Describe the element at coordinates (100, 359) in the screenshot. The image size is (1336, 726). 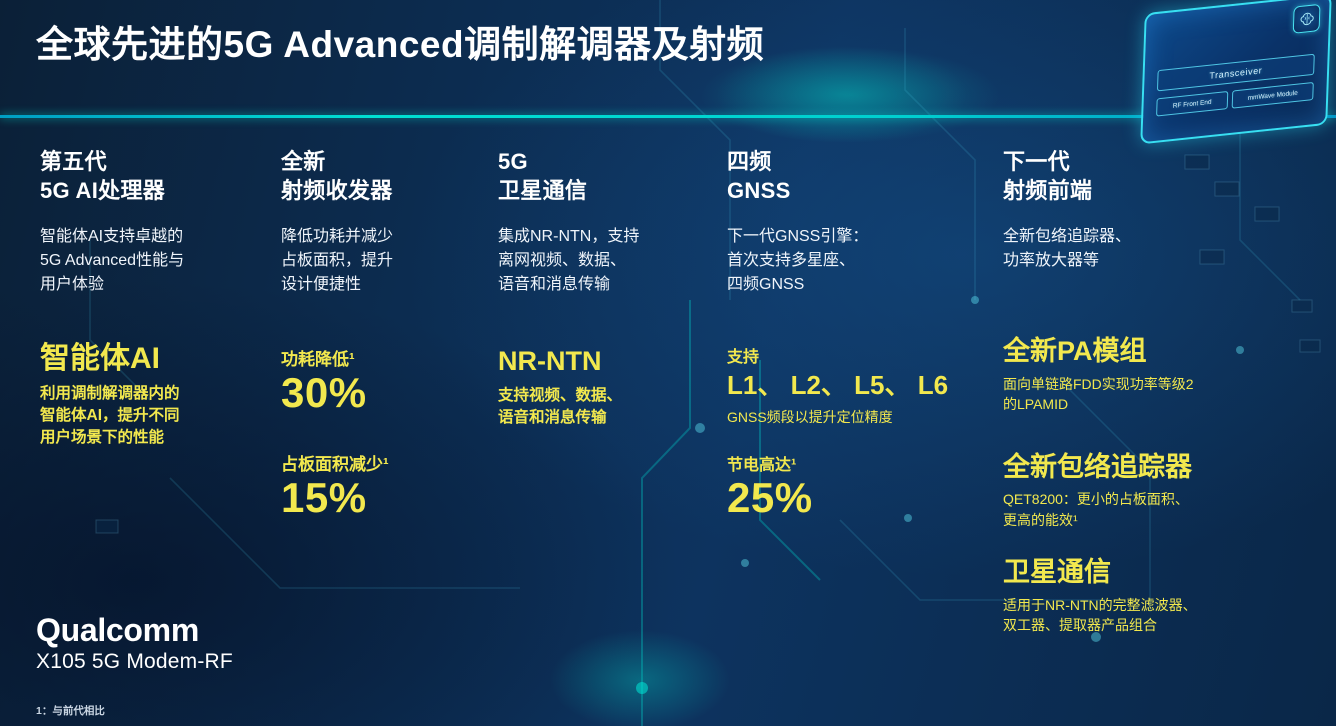
I see `highlight-big-text: 智能体AI` at that location.